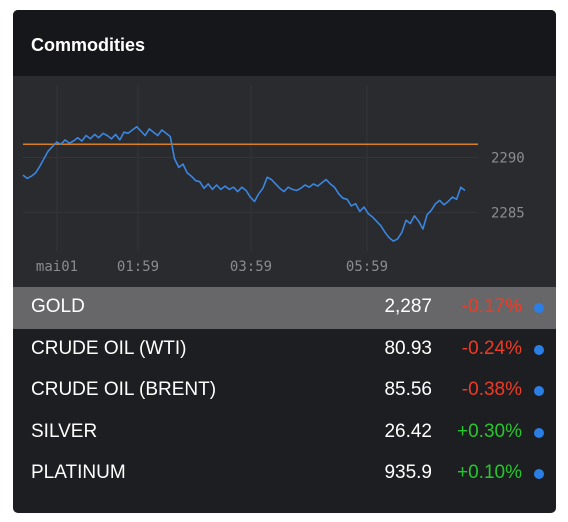 The height and width of the screenshot is (522, 568). I want to click on commodity-name: CRUDE OIL (BRENT), so click(124, 390).